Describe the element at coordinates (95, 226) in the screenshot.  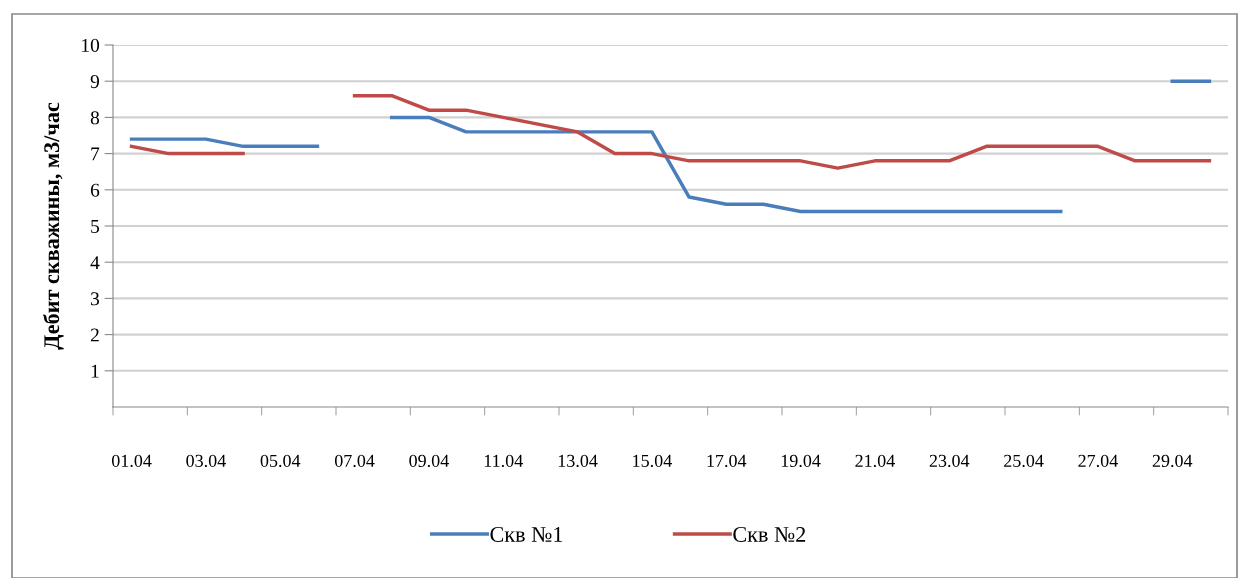
I see `y-tick-label: 5` at that location.